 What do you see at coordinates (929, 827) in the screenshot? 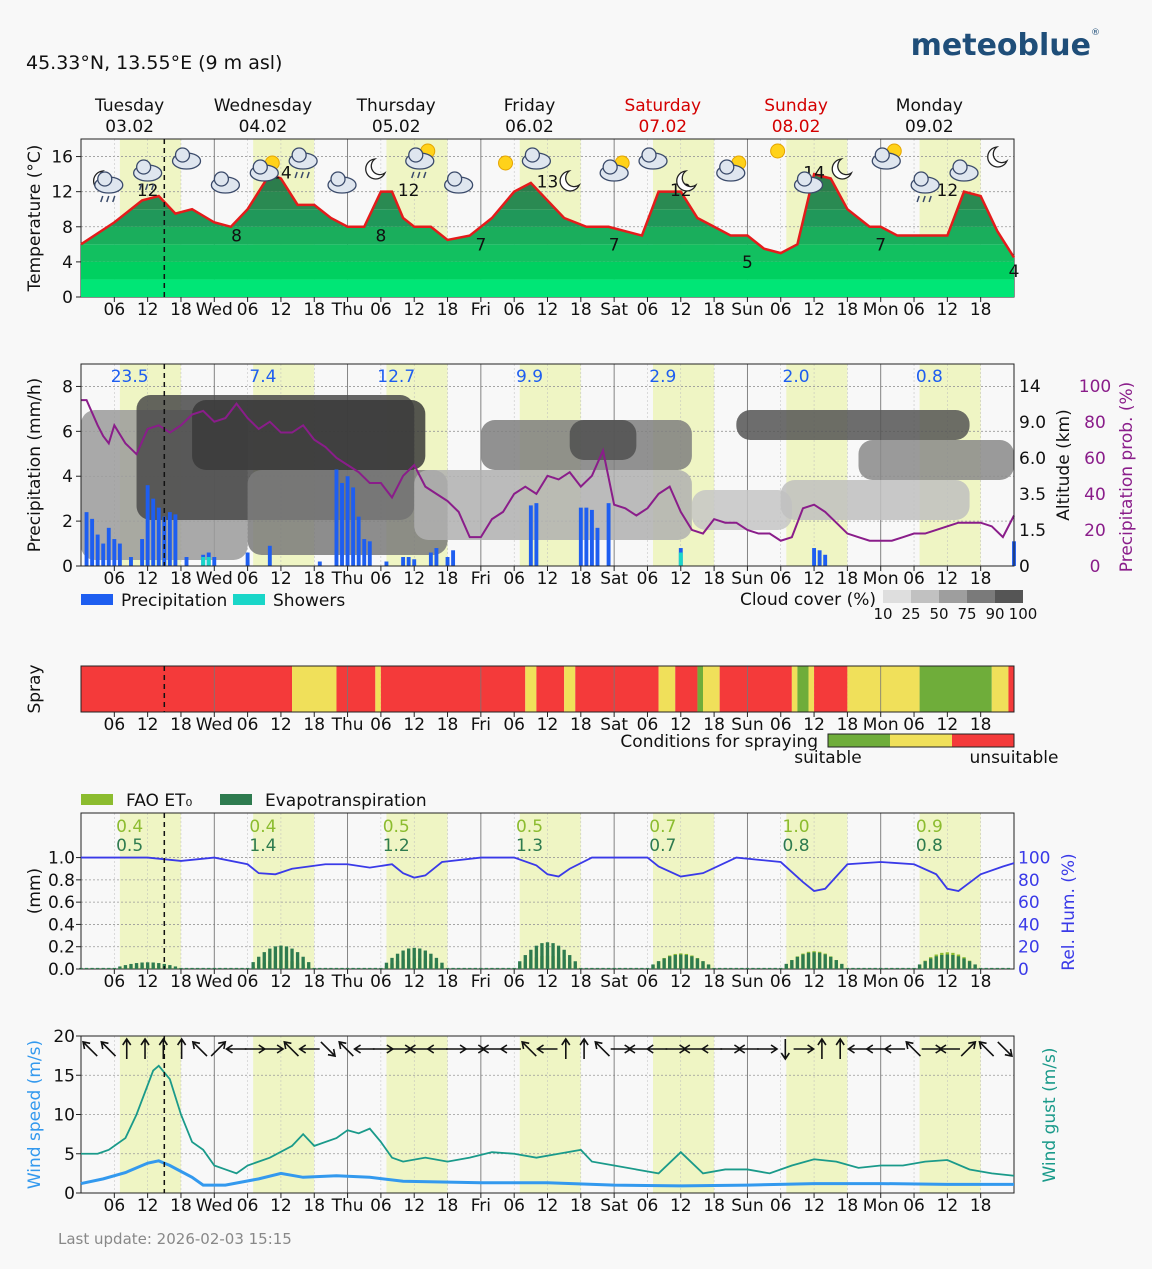
I see `daily-fao-et0: 0.9` at bounding box center [929, 827].